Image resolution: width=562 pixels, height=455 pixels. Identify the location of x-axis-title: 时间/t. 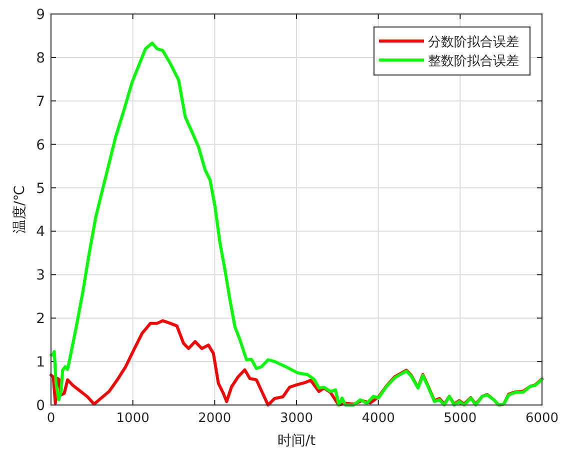
(296, 441).